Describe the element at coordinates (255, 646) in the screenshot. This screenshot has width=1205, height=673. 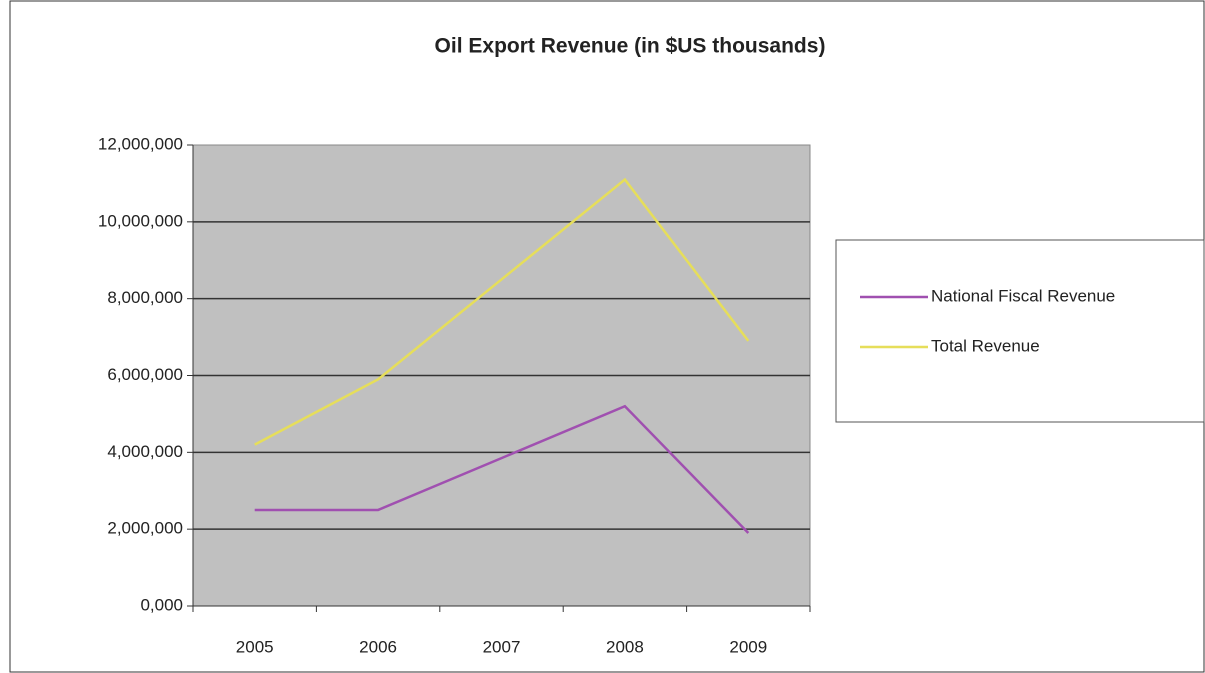
I see `x-tick-label: 2005` at that location.